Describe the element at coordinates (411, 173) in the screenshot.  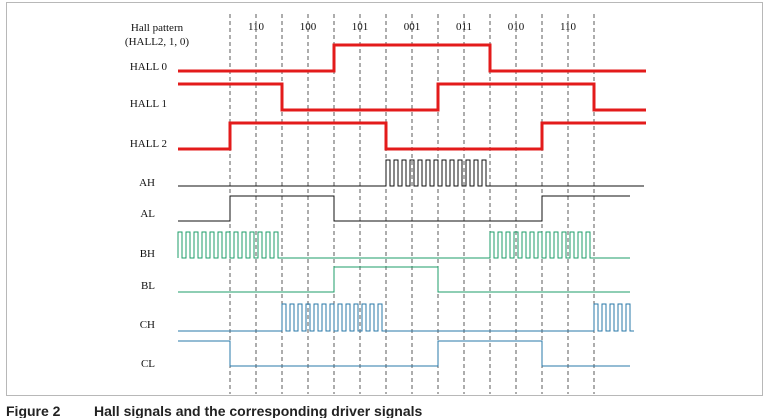
I see `ah-waveform` at that location.